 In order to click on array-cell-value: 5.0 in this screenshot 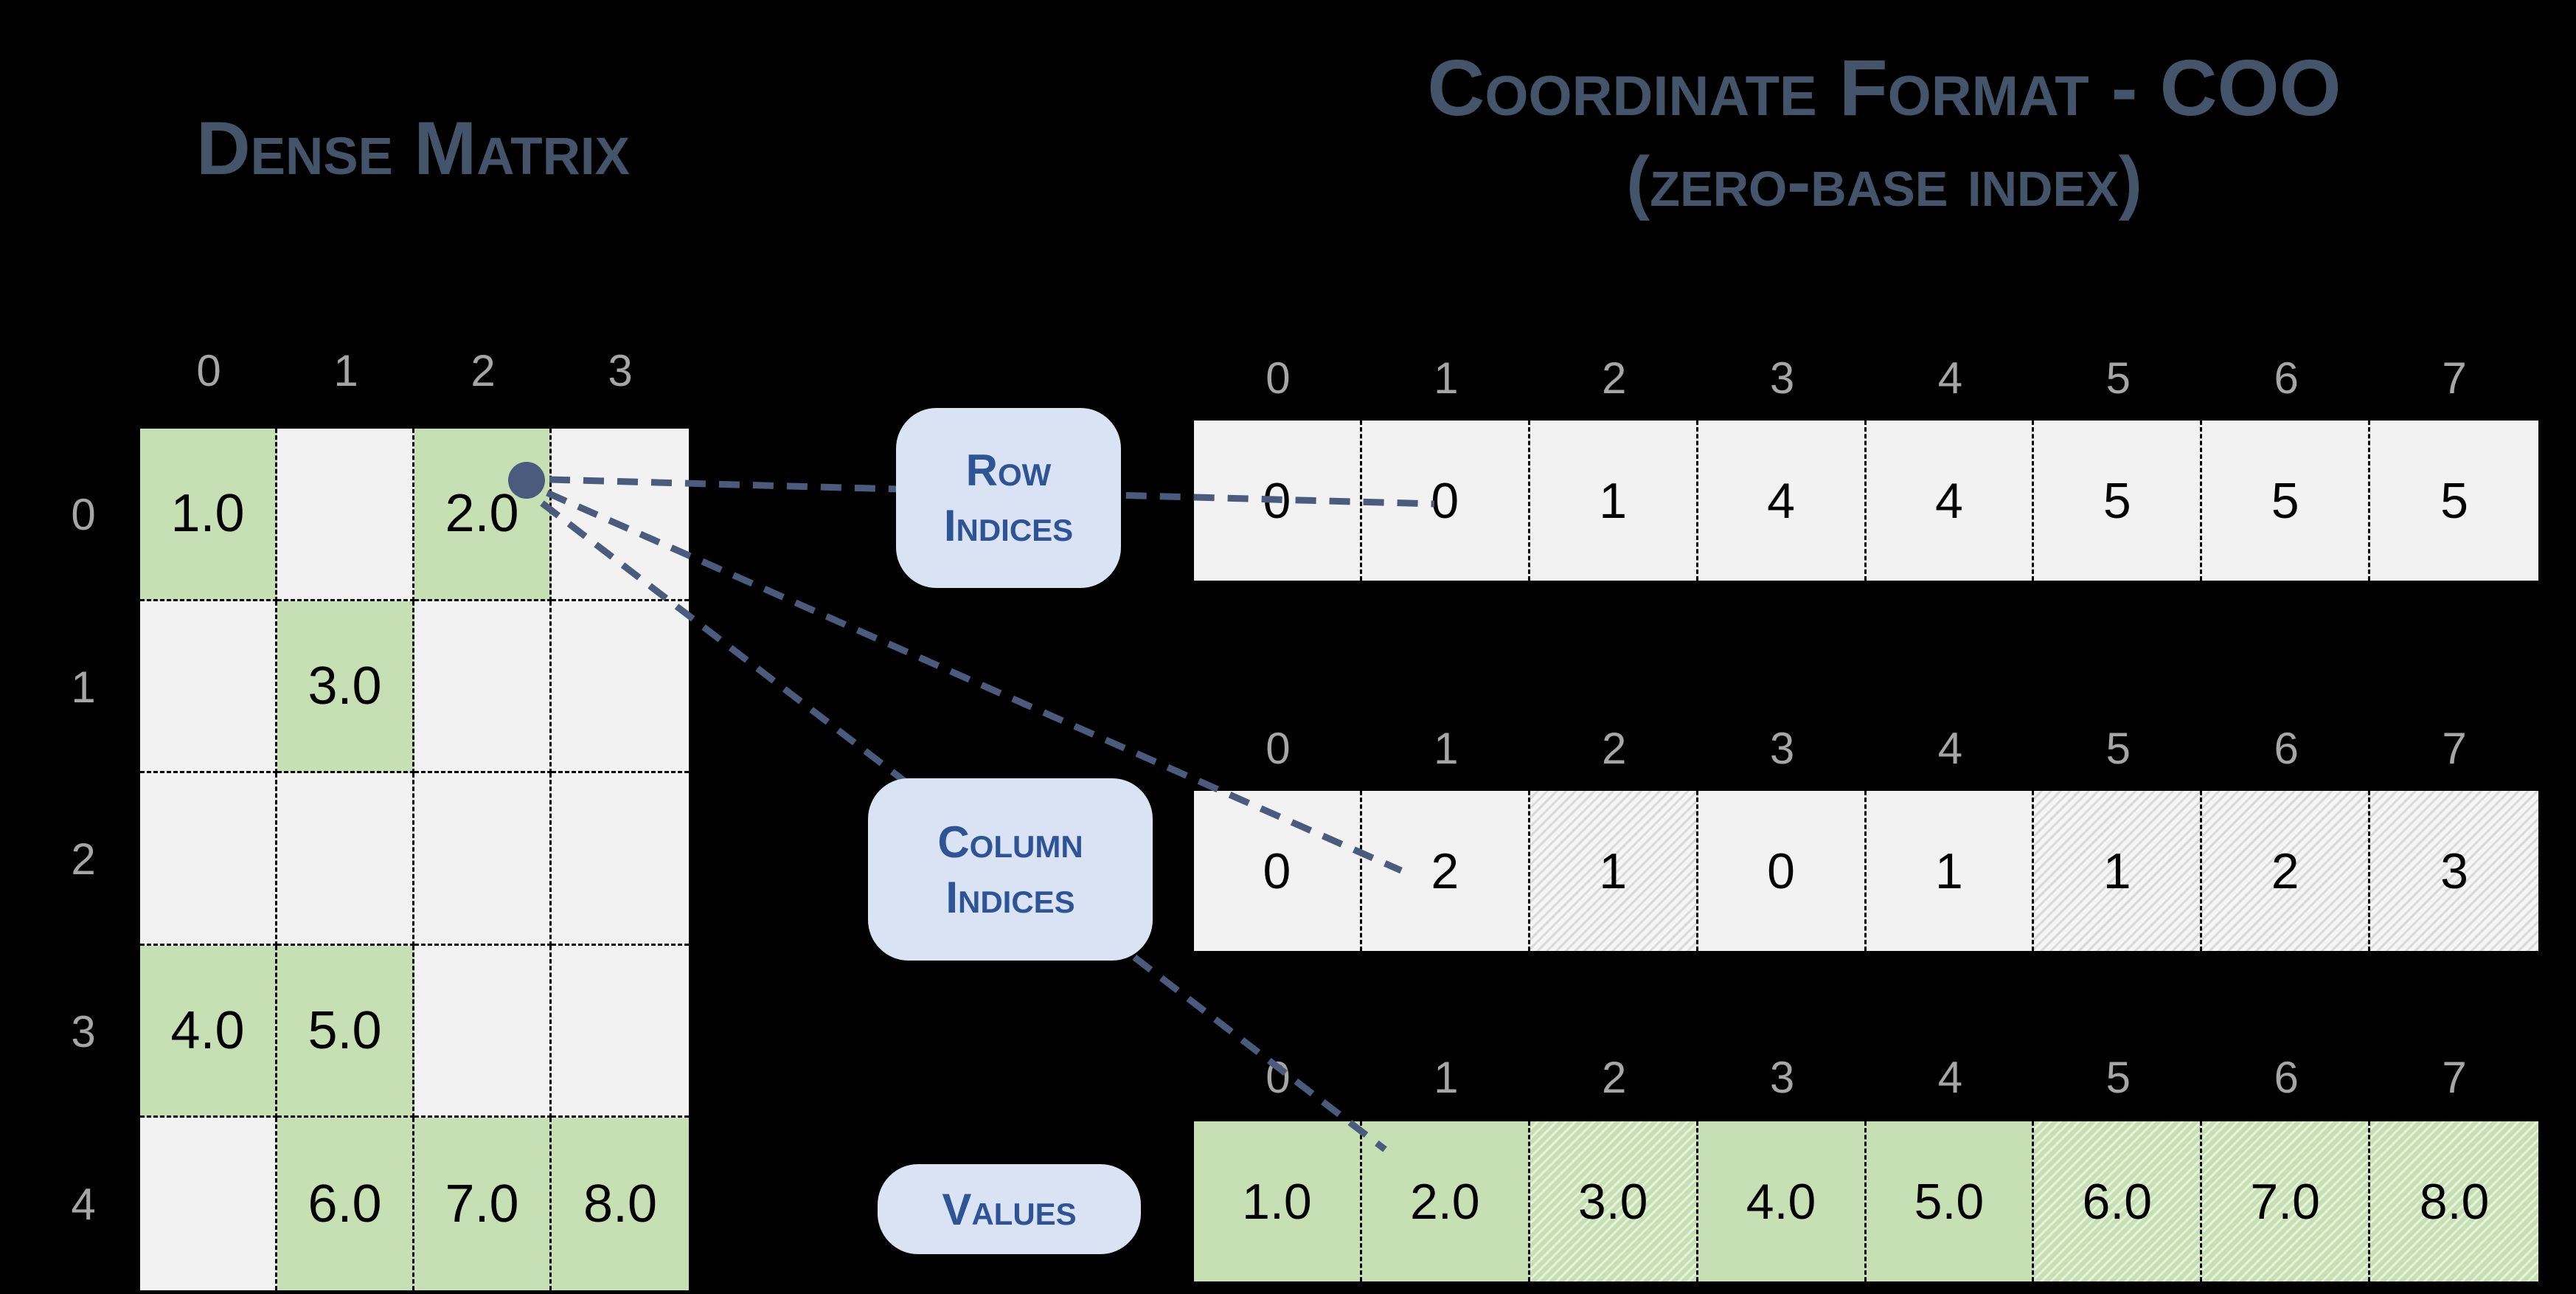, I will do `click(1949, 1202)`.